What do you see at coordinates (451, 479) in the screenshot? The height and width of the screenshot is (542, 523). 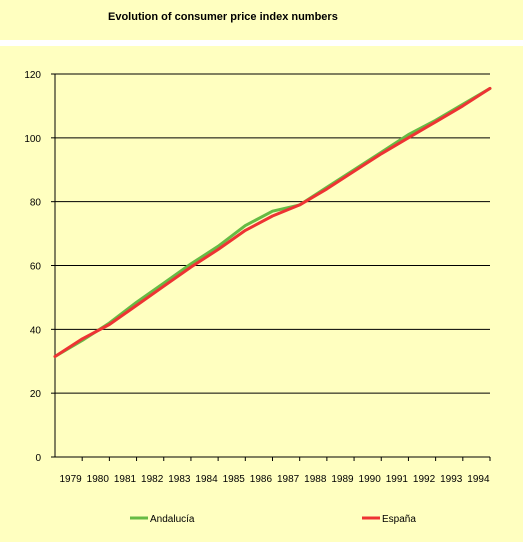 I see `x-tick-label: 1993` at bounding box center [451, 479].